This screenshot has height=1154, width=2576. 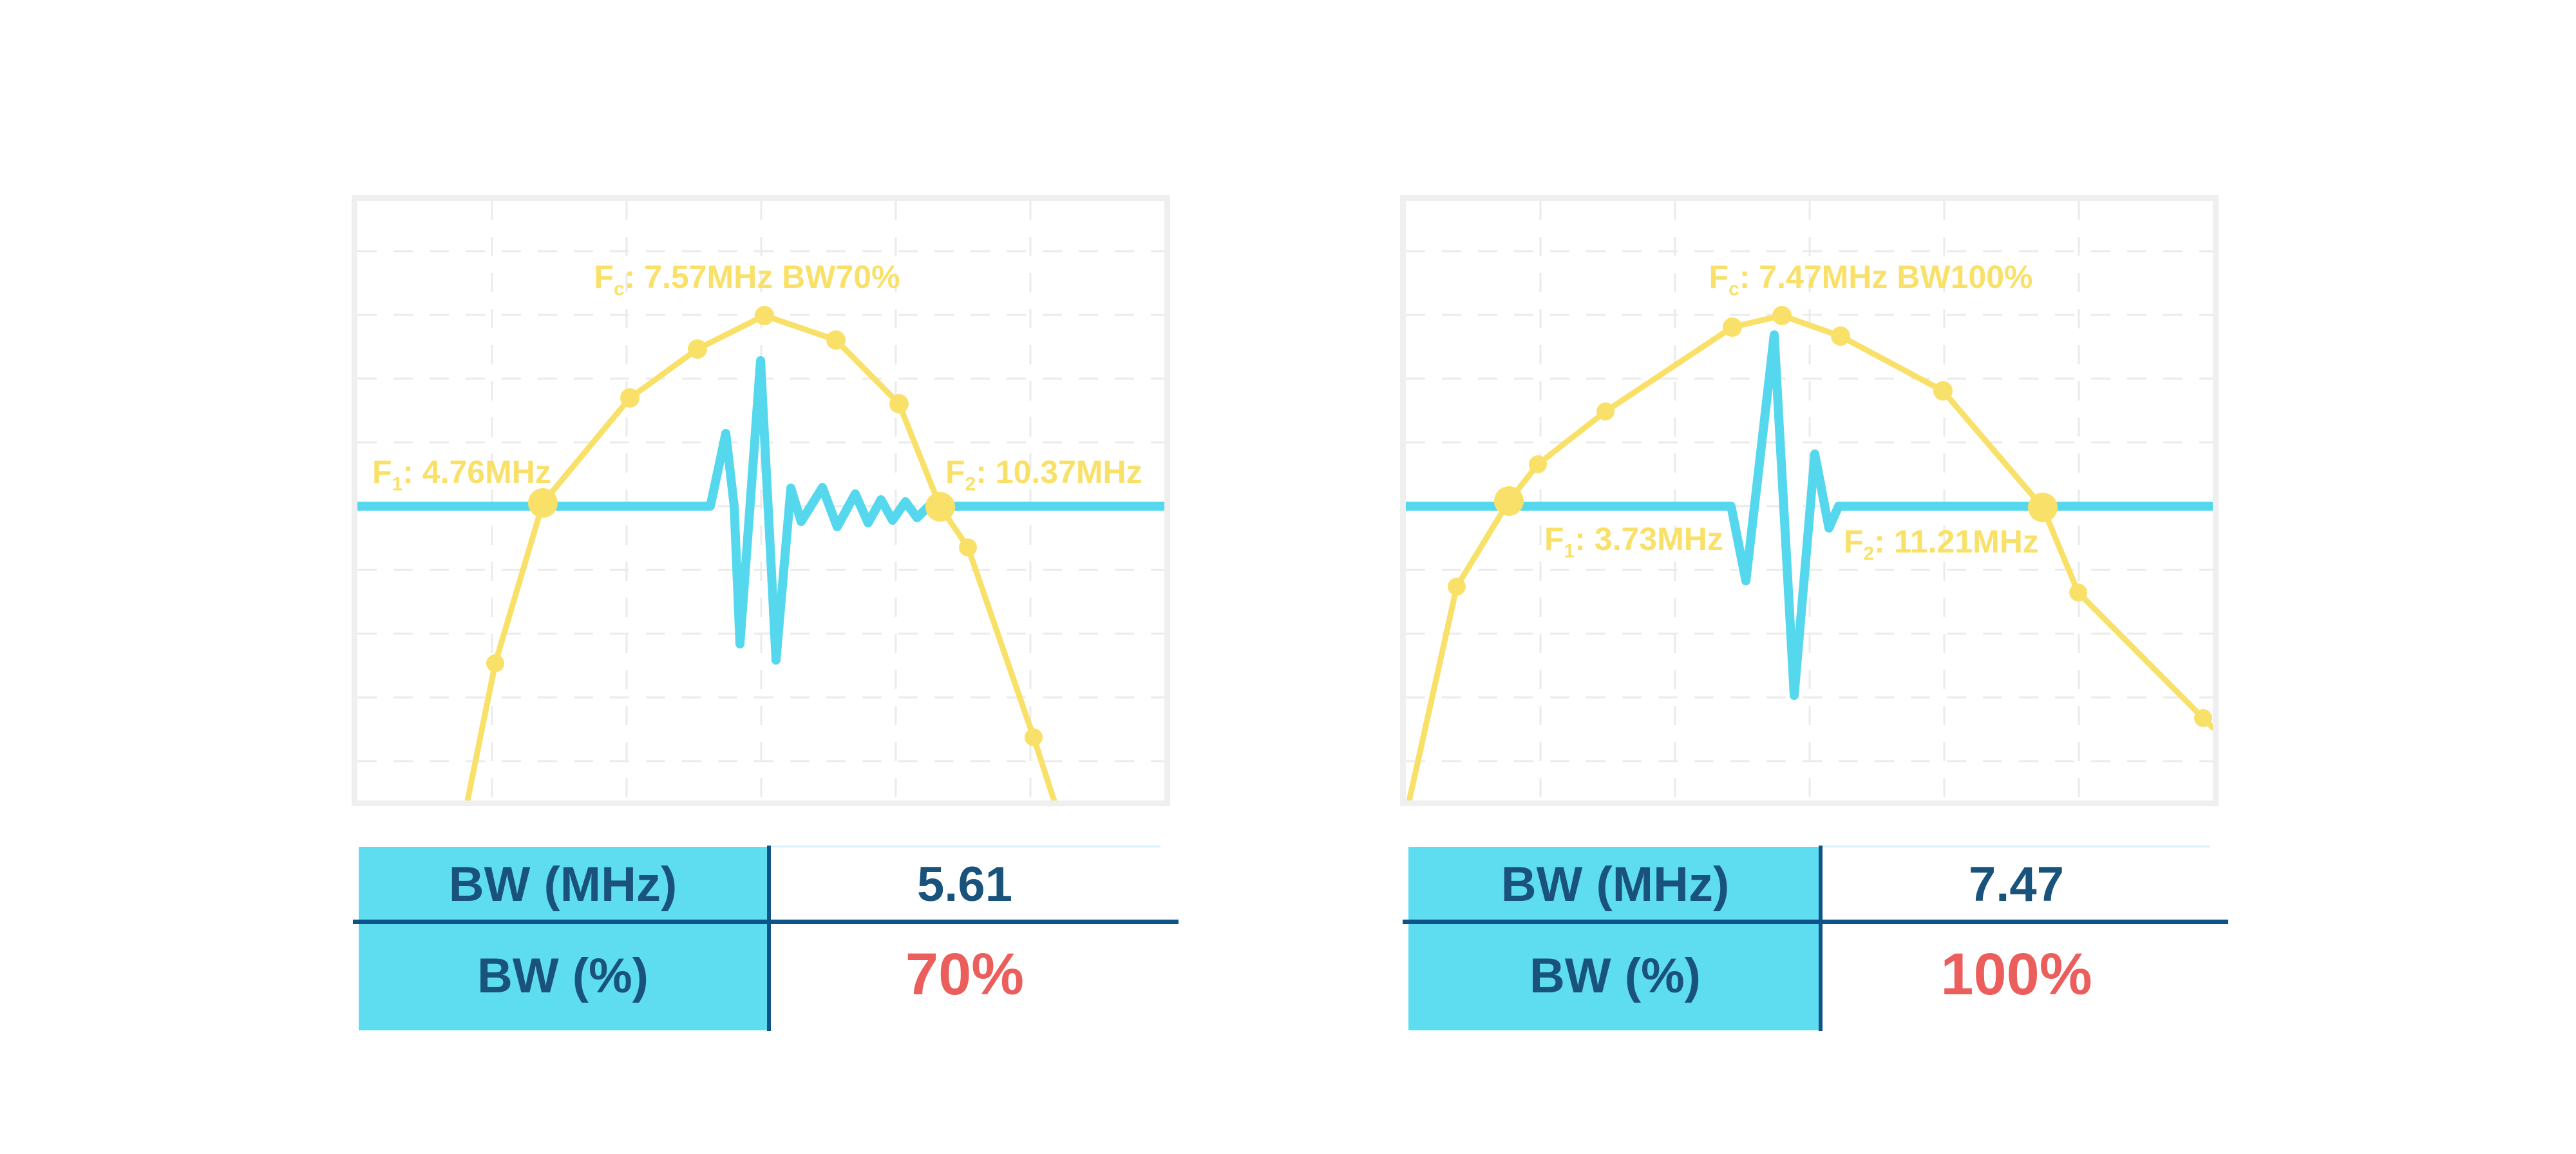 What do you see at coordinates (2016, 974) in the screenshot?
I see `bw-pct-value: 100%` at bounding box center [2016, 974].